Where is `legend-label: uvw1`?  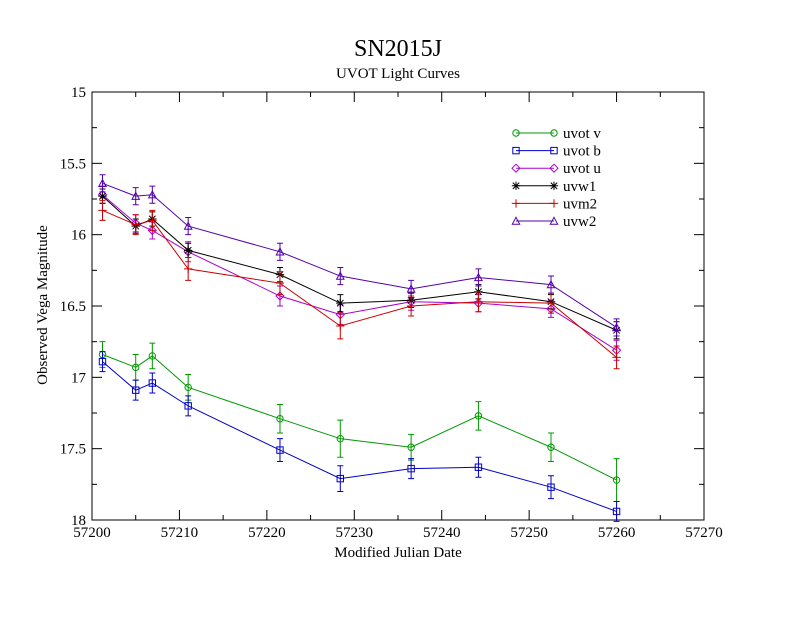
legend-label: uvw1 is located at coordinates (579, 187).